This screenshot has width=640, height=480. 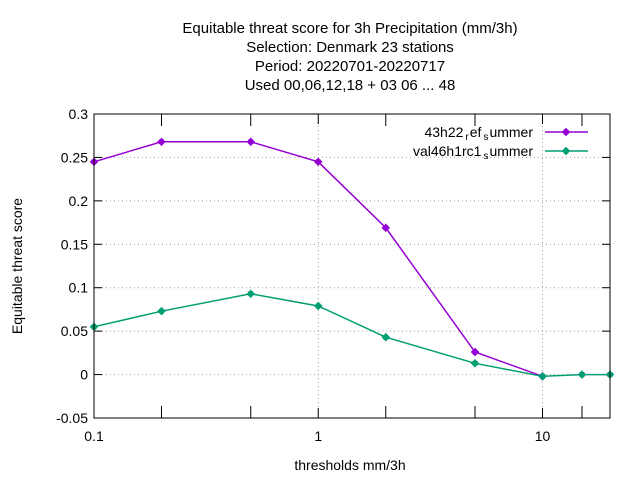 I want to click on series-2-line, so click(x=351, y=335).